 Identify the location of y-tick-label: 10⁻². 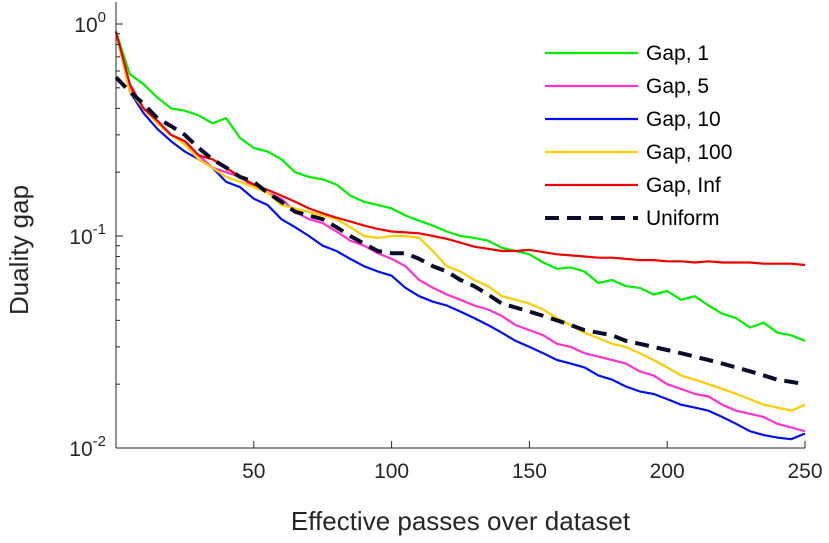
(87, 447).